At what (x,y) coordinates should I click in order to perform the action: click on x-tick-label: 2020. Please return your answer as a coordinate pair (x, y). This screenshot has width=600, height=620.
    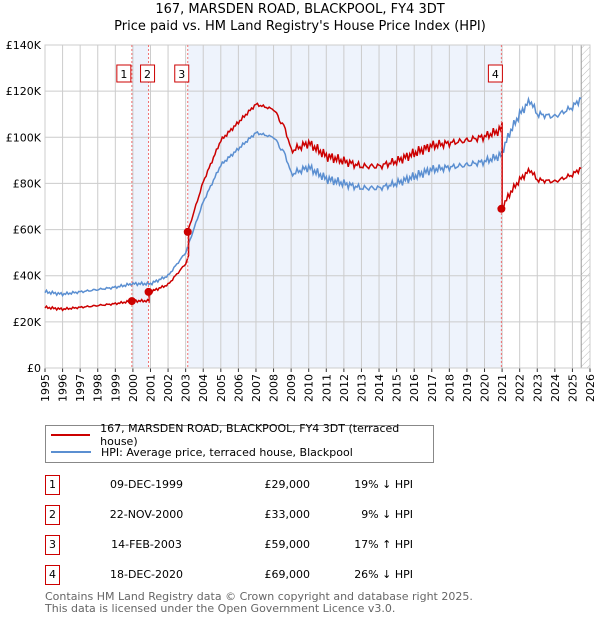
    Looking at the image, I should click on (485, 388).